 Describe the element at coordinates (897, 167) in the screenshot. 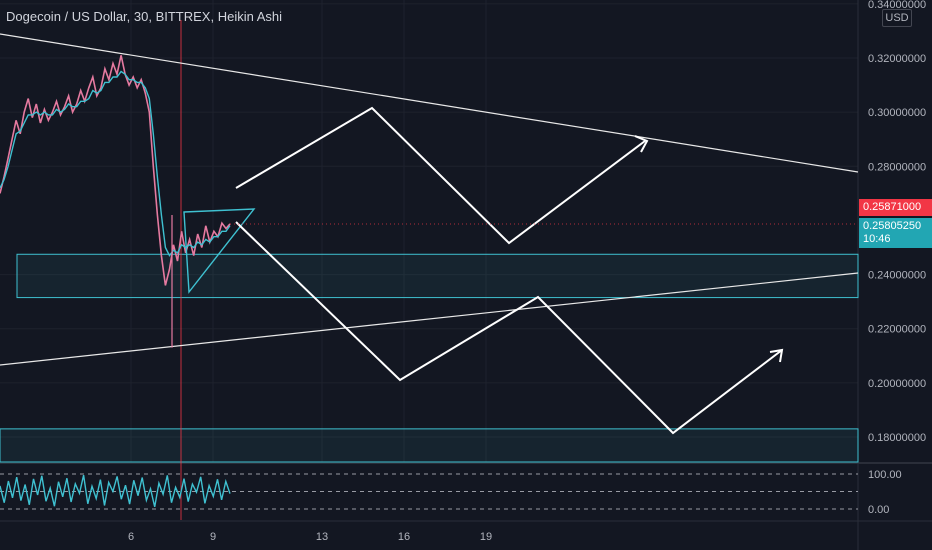

I see `price-tick-label: 0.28000000` at that location.